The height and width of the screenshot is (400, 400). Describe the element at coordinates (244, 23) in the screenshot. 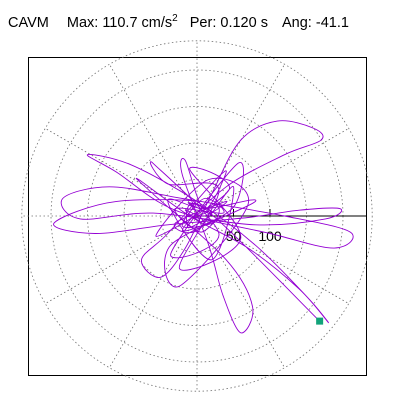

I see `per-value: 0.120 s` at that location.